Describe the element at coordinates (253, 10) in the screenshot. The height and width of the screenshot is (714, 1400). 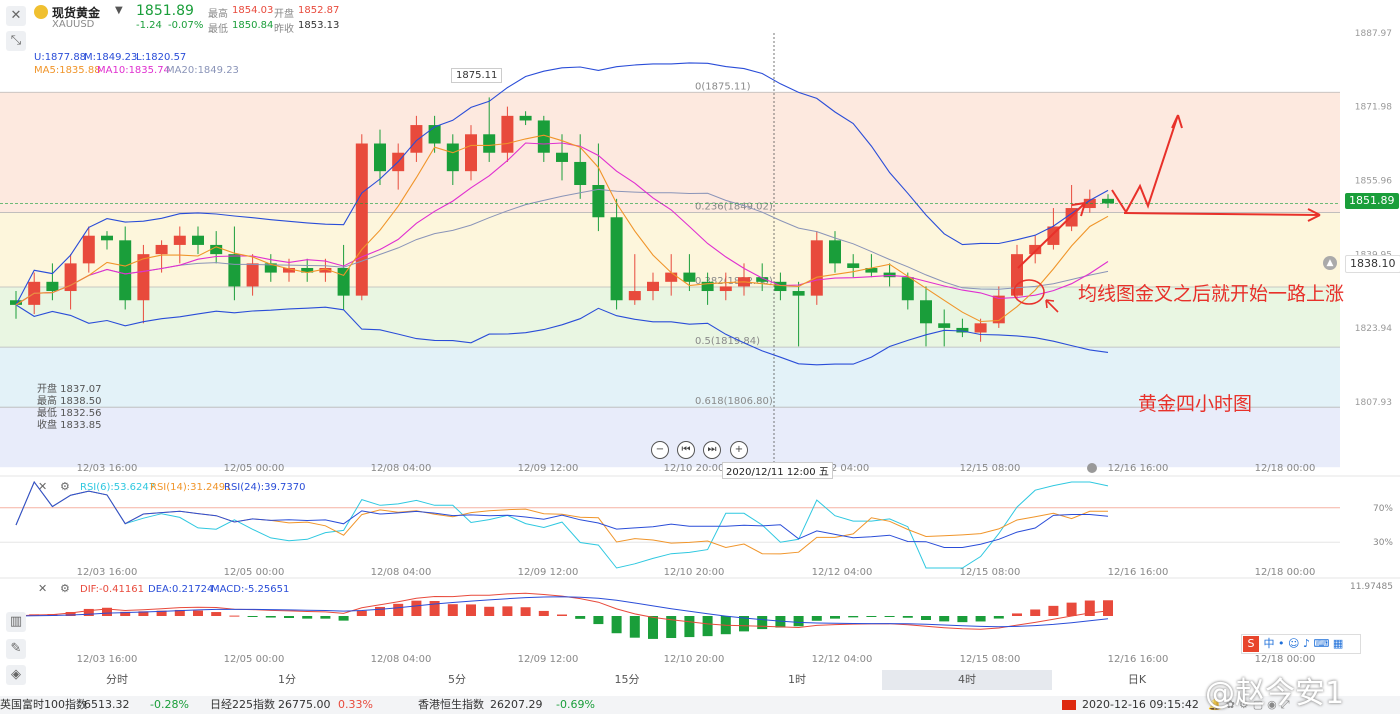
I see `high-value: 1854.03` at that location.